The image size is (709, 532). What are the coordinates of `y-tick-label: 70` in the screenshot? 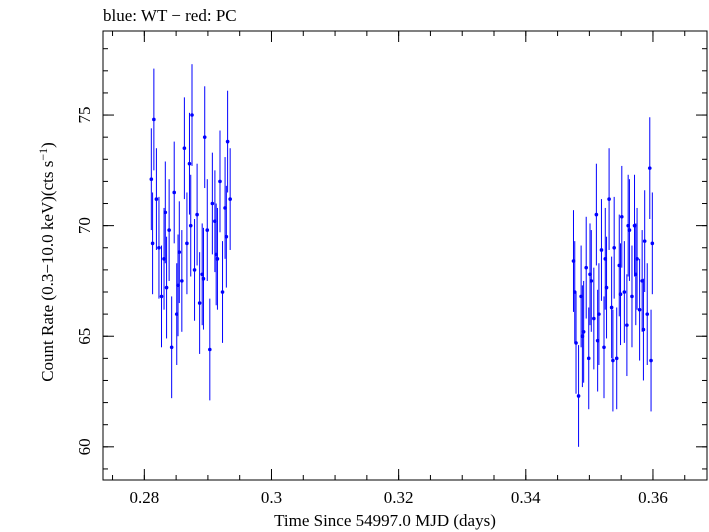 It's located at (84, 225).